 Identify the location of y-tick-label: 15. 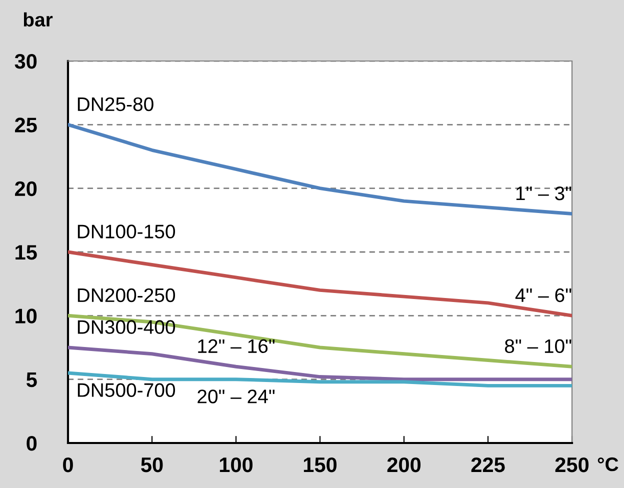
(26, 252).